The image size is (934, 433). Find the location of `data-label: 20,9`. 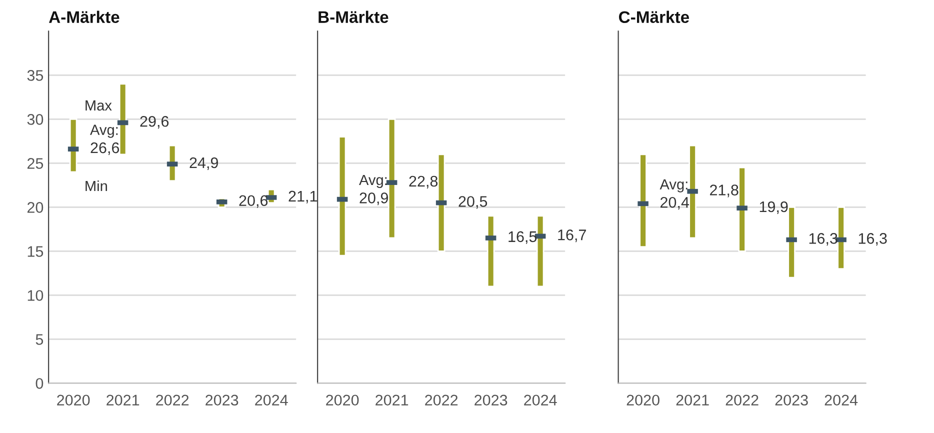

data-label: 20,9 is located at coordinates (374, 199).